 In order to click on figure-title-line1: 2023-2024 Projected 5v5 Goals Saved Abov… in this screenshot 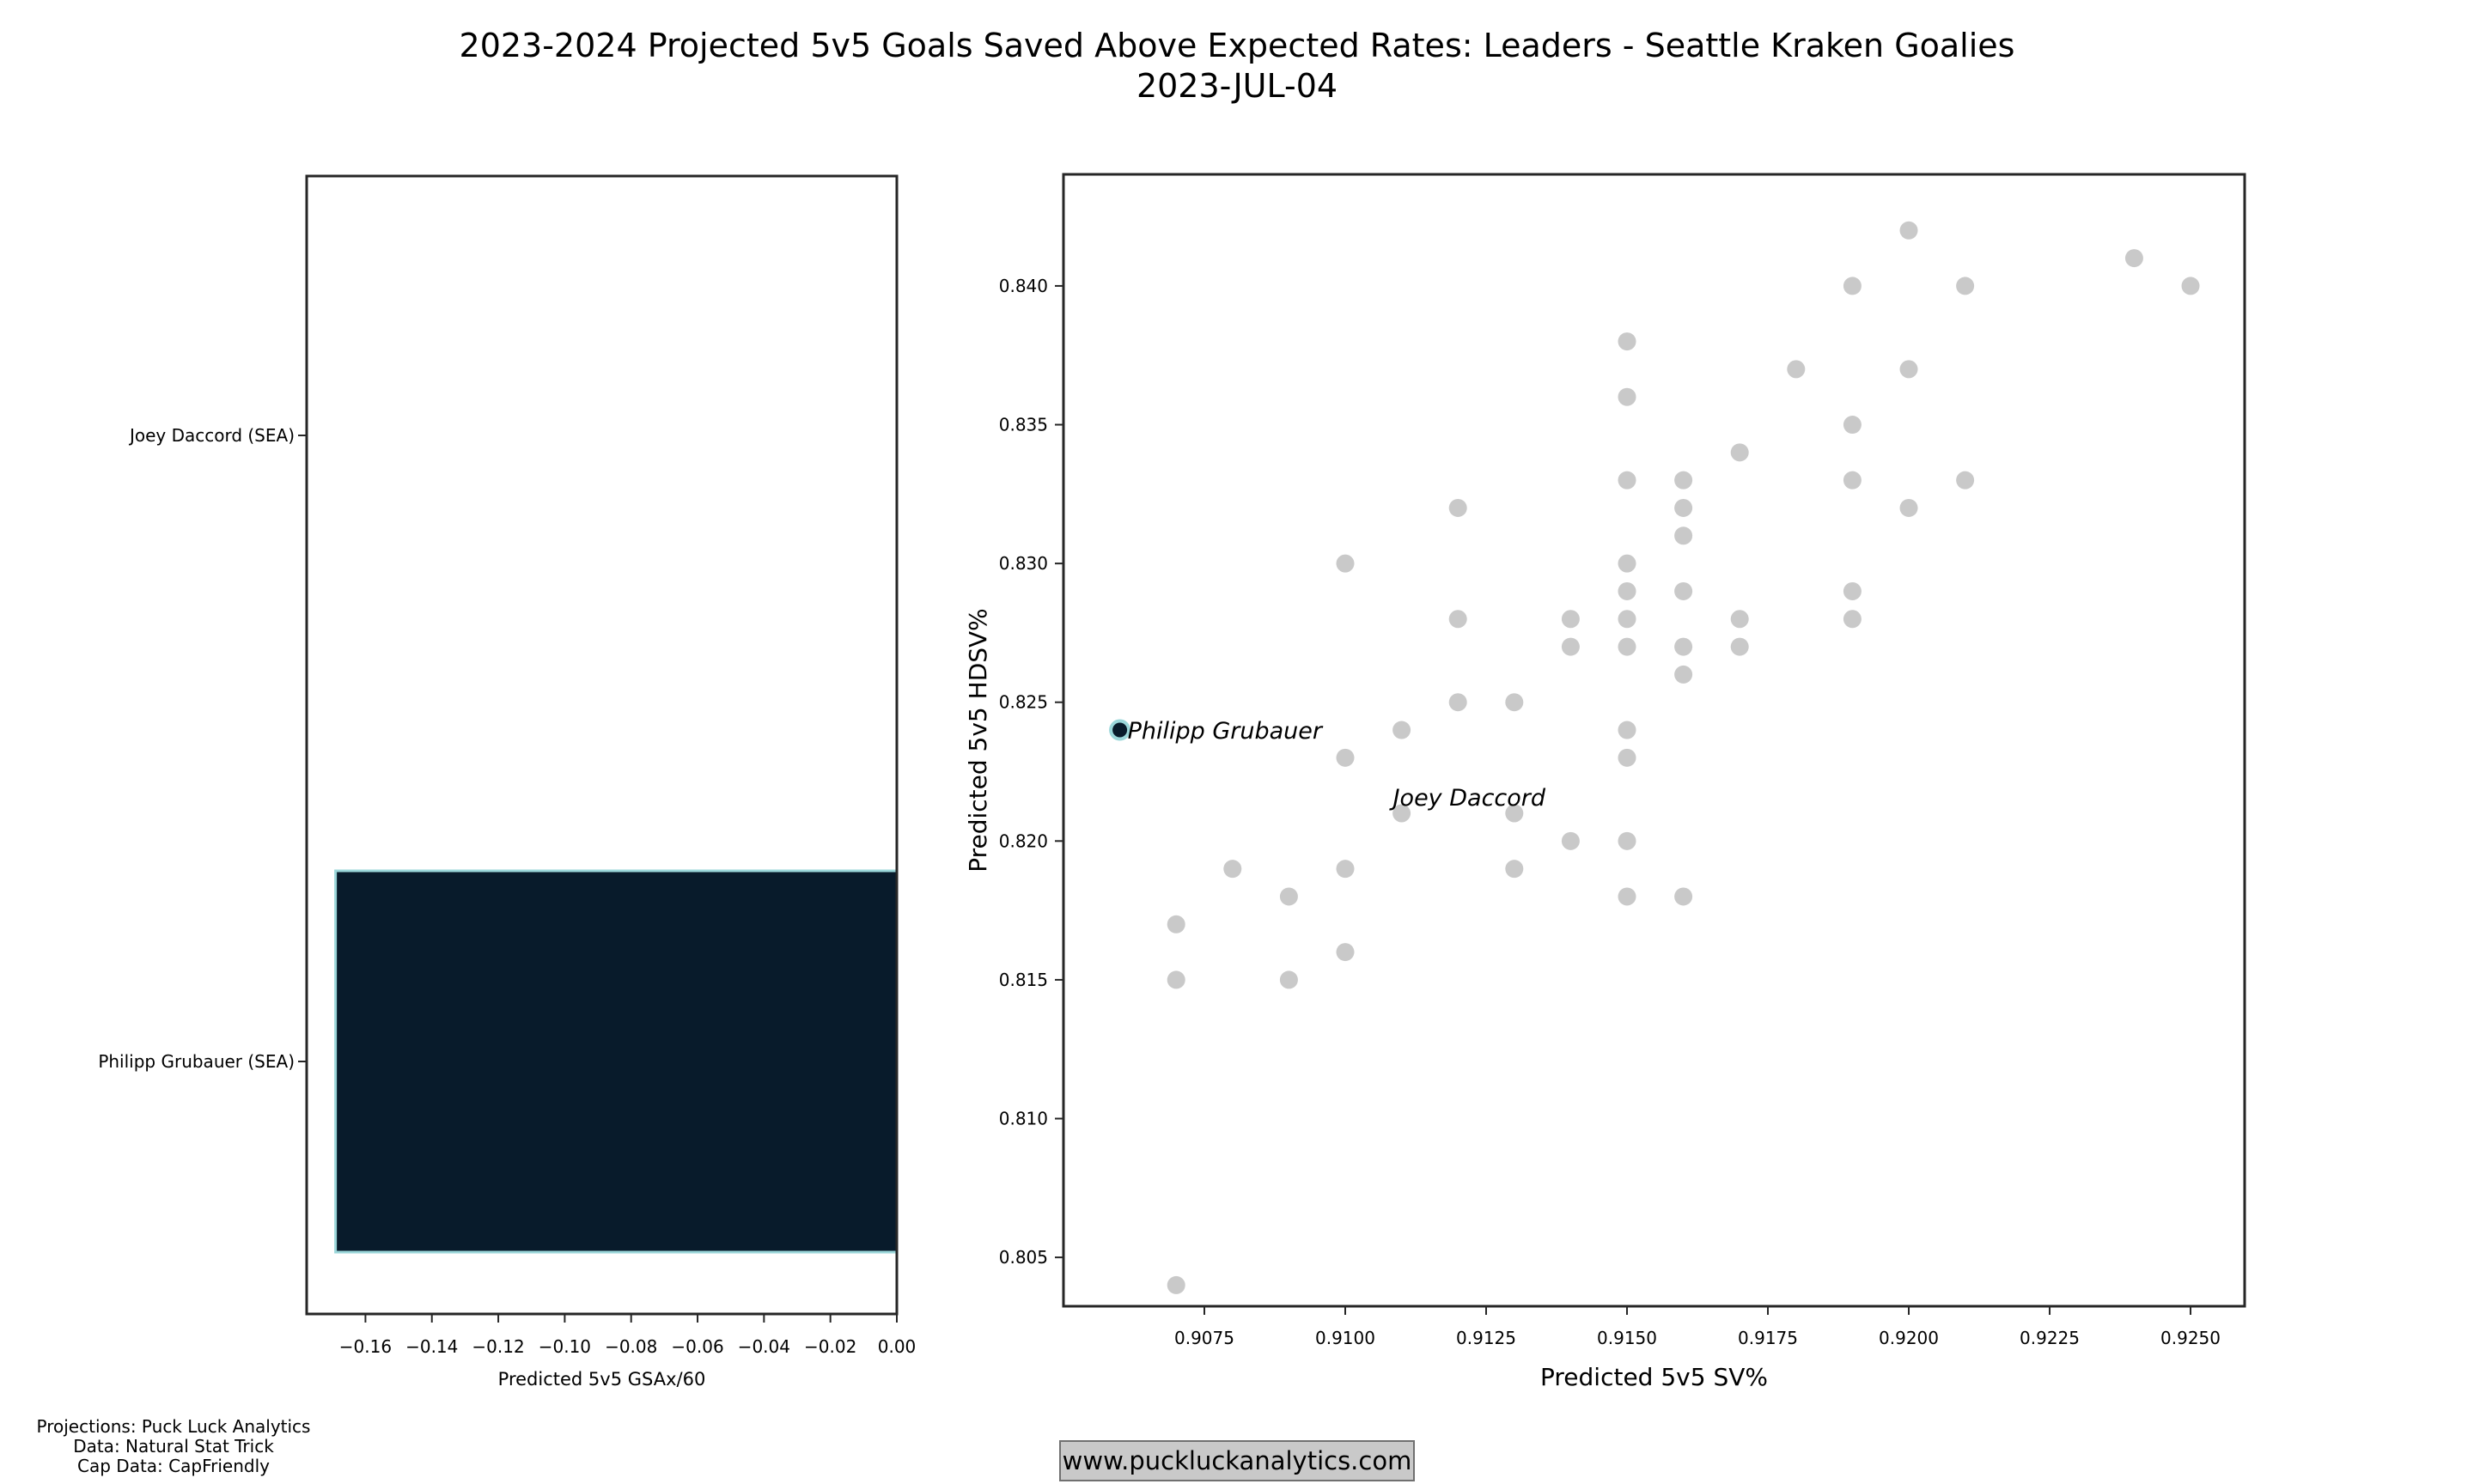, I will do `click(1237, 45)`.